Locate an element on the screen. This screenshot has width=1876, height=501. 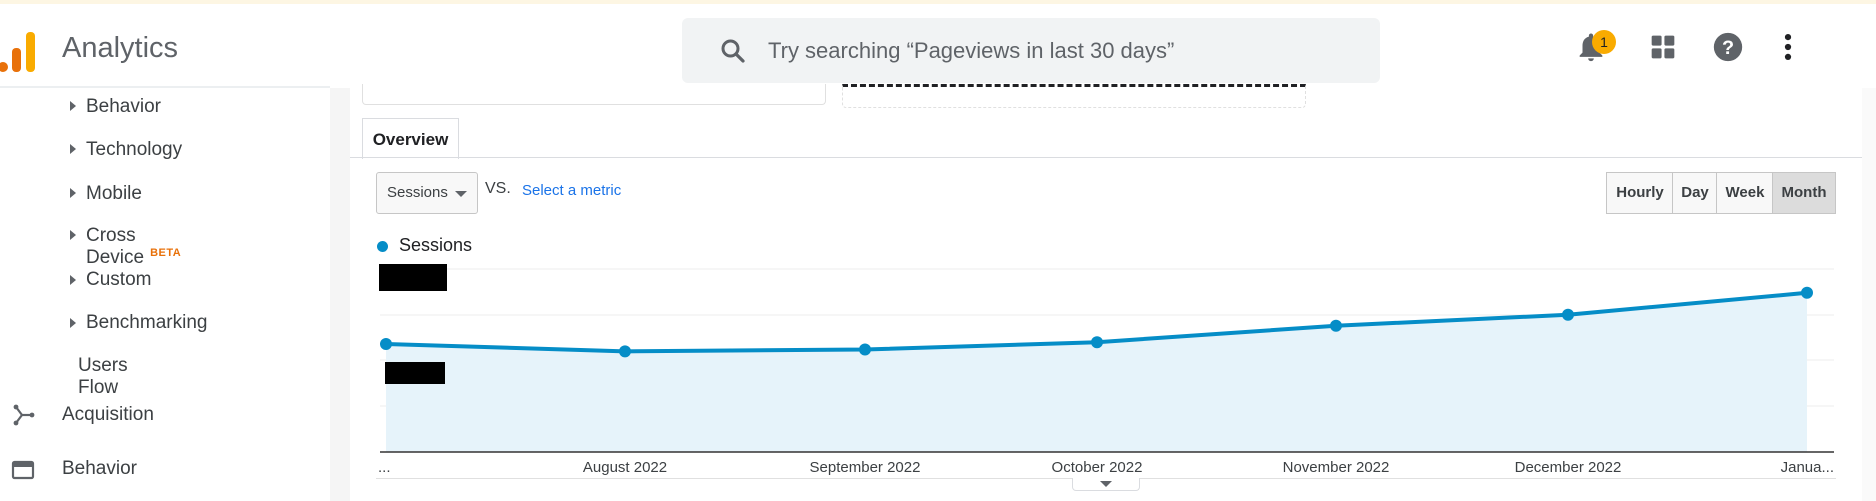
x-tick-label: August 2022 is located at coordinates (625, 467).